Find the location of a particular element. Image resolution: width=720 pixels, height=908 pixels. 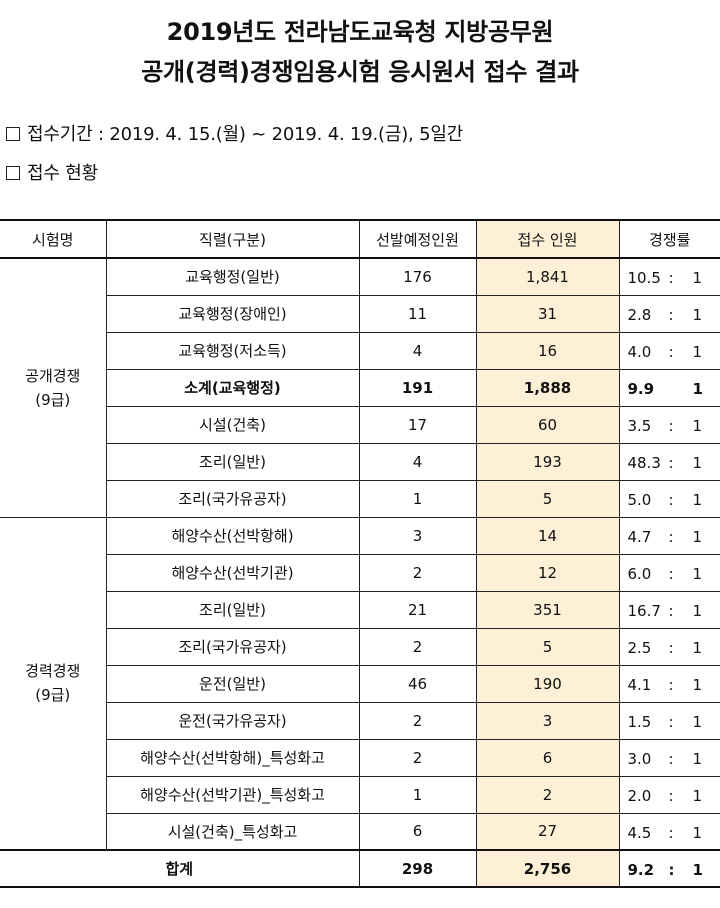

table-row: 시설(건축)_특성화고 6 27 4.5:1 is located at coordinates (360, 831).